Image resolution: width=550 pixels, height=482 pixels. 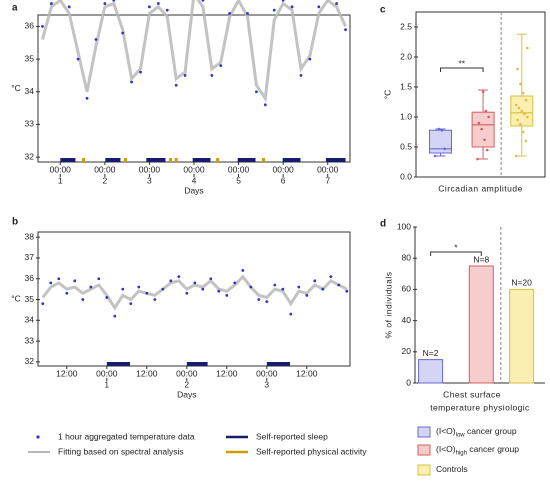 I want to click on day-label: 2, so click(x=186, y=384).